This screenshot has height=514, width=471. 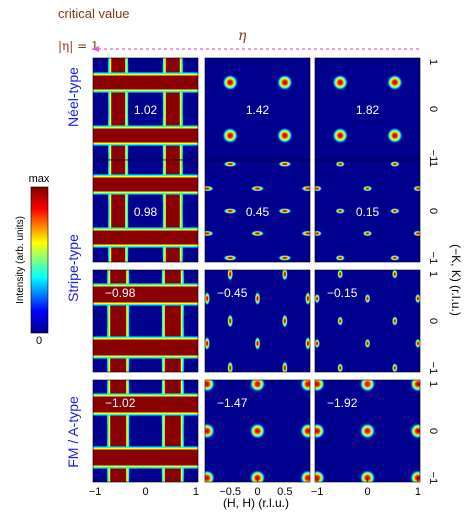 I want to click on panel-r1-c1: 1.02, so click(x=145, y=109).